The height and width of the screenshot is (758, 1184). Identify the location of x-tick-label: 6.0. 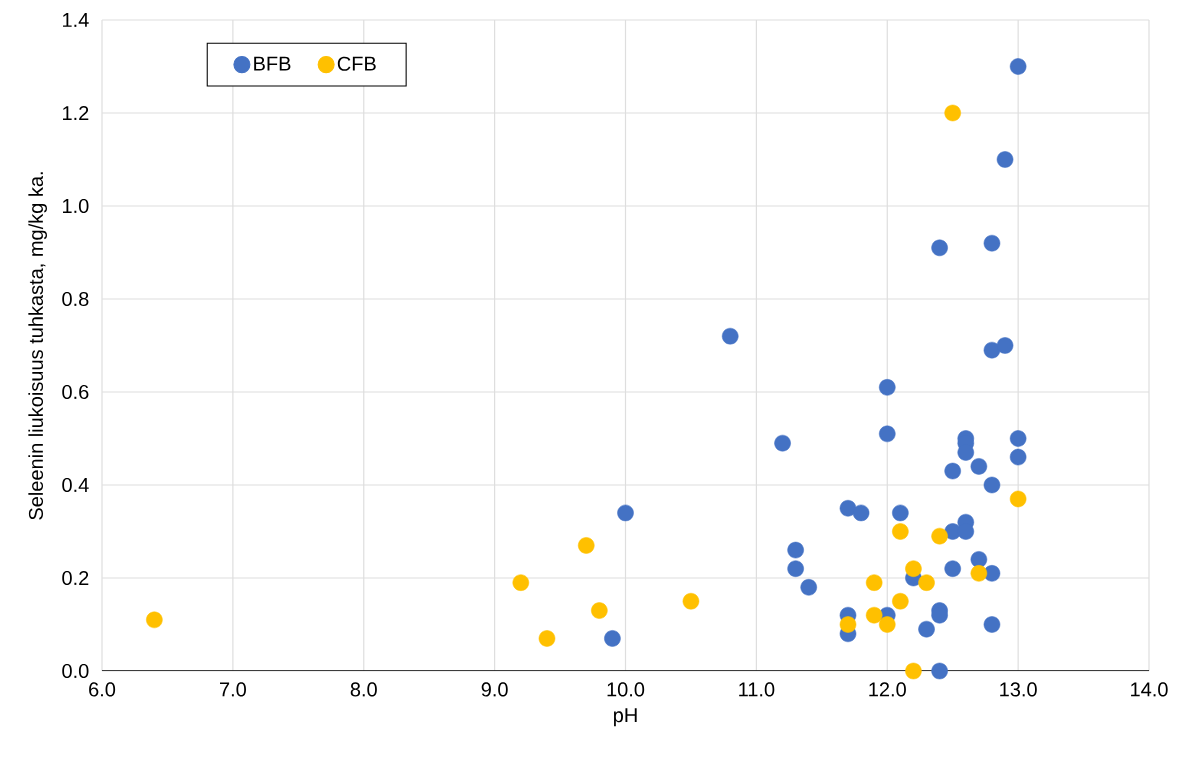
(102, 689).